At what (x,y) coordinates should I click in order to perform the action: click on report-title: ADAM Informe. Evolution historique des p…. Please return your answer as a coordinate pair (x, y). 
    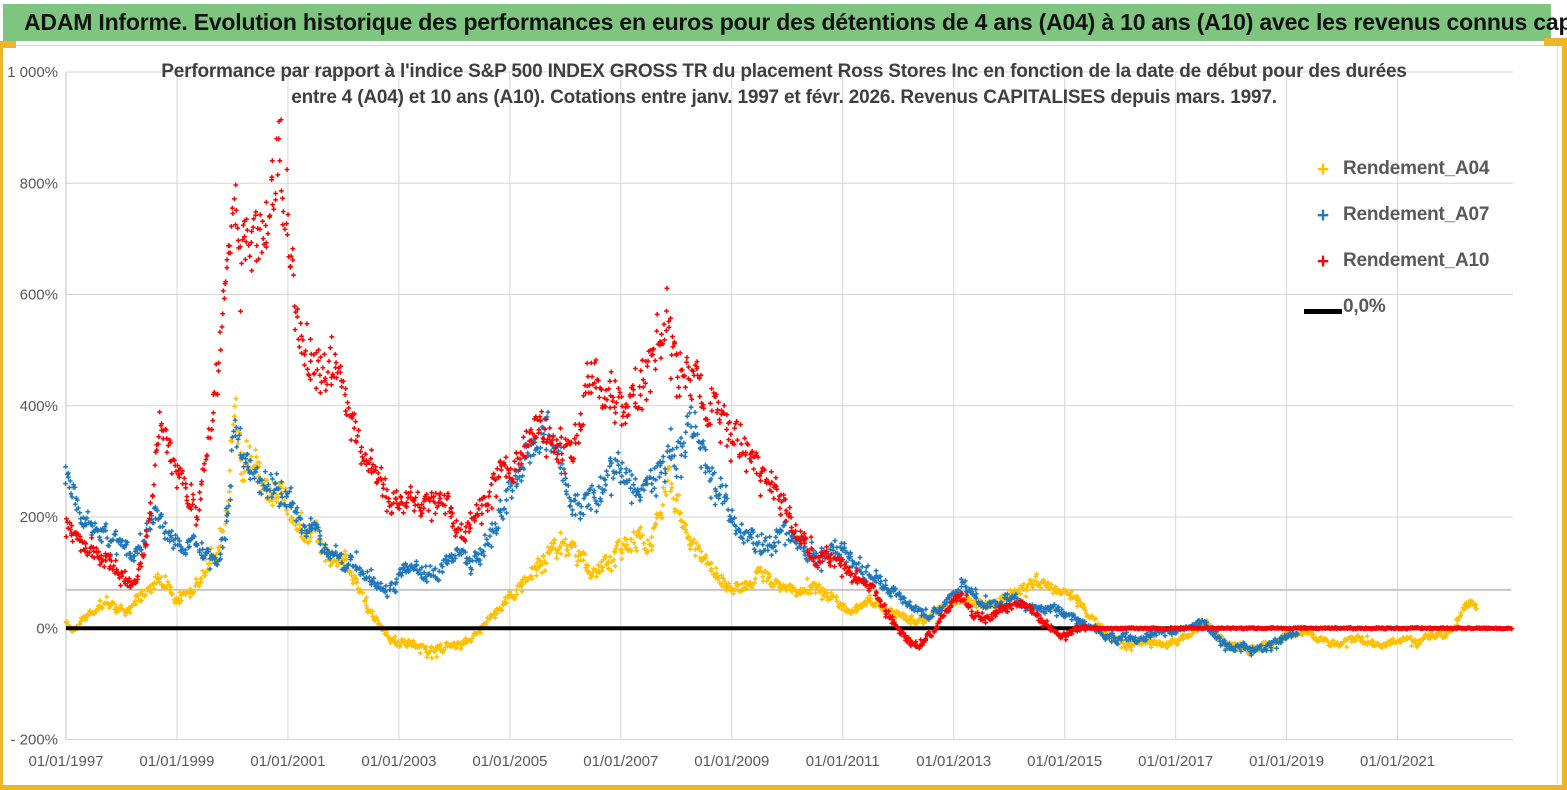
    Looking at the image, I should click on (795, 22).